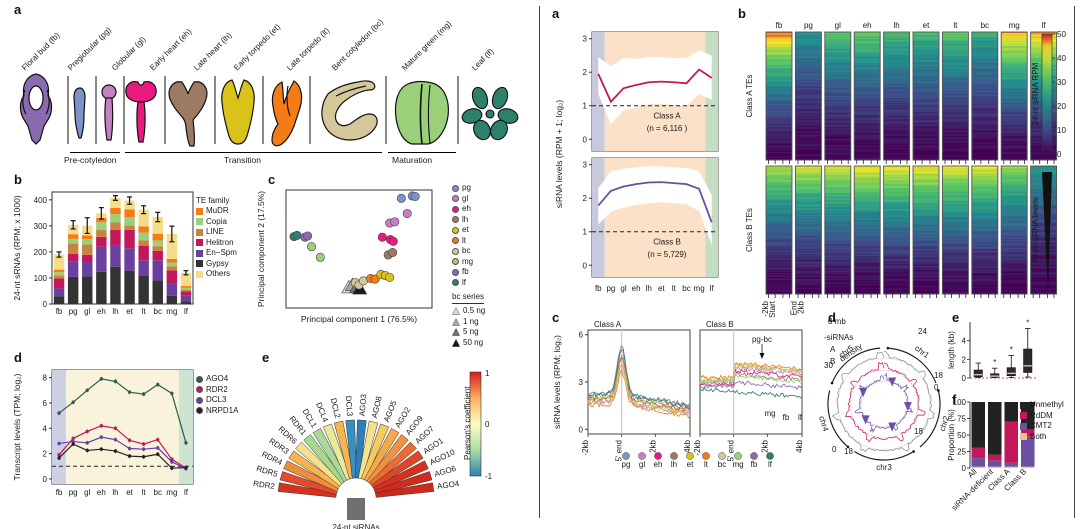 The image size is (1080, 529). Describe the element at coordinates (884, 467) in the screenshot. I see `right-d-chr-label-3: chr3` at that location.